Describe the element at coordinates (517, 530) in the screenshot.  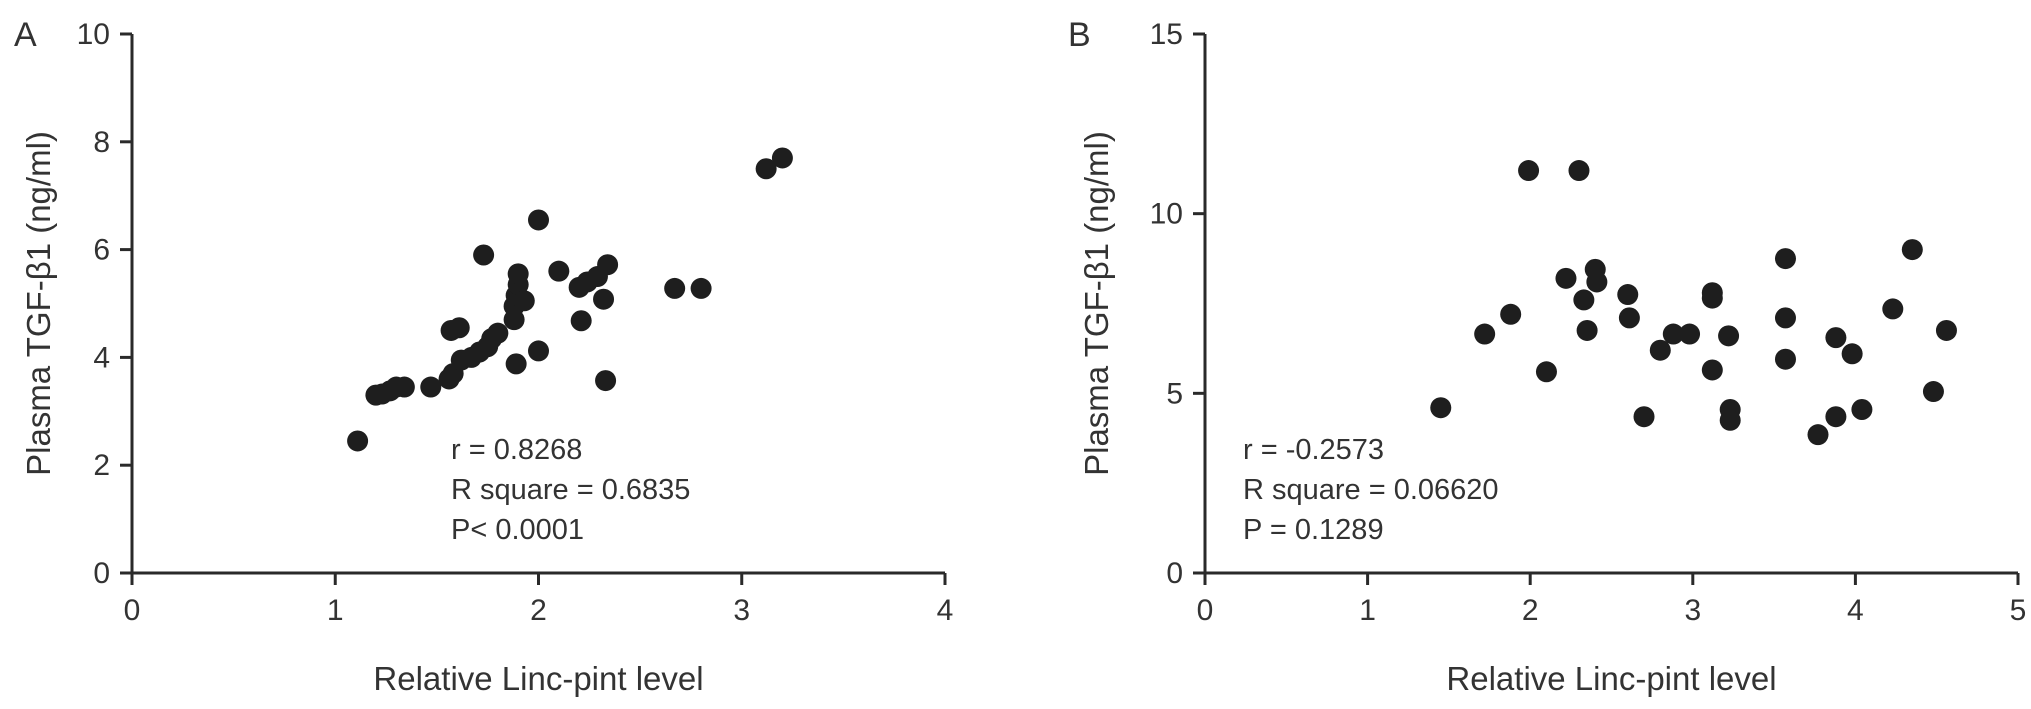
I see `stat-annotation: P< 0.0001` at that location.